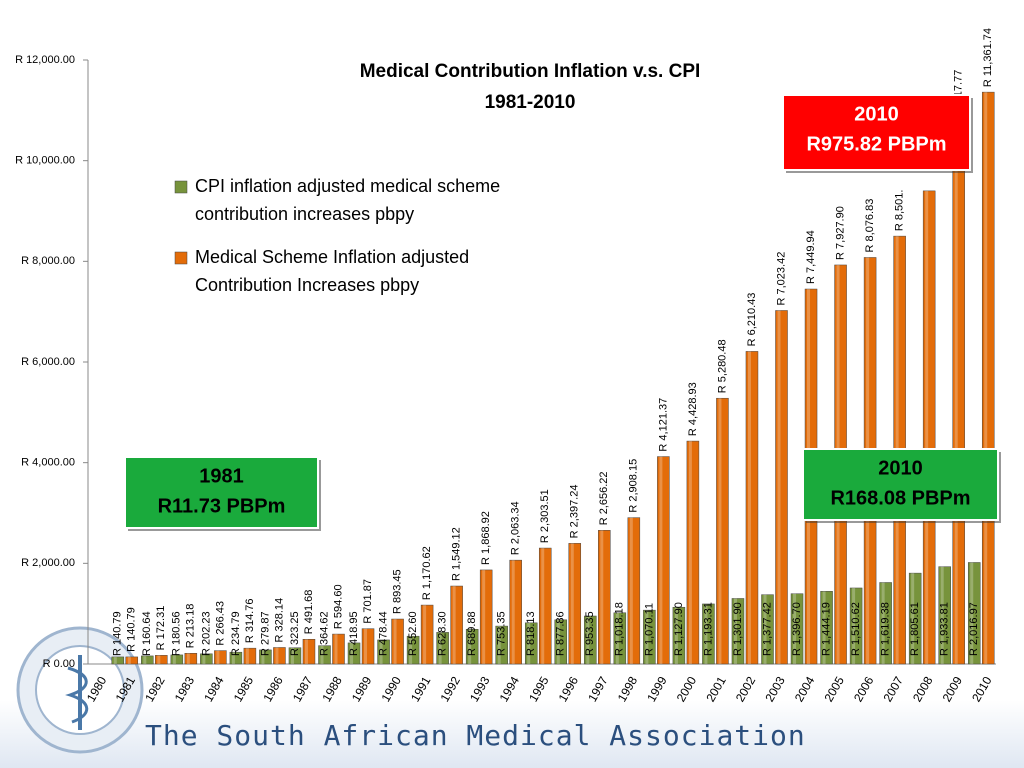 This screenshot has height=768, width=1024. What do you see at coordinates (575, 512) in the screenshot?
I see `value-label: R 2,397.24` at bounding box center [575, 512].